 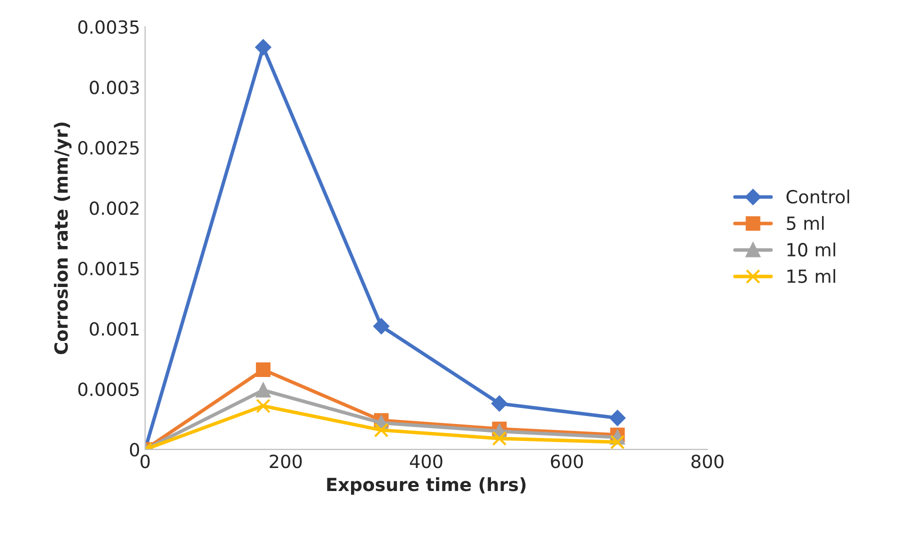 I want to click on y-tick-label: 0.002, so click(x=114, y=208).